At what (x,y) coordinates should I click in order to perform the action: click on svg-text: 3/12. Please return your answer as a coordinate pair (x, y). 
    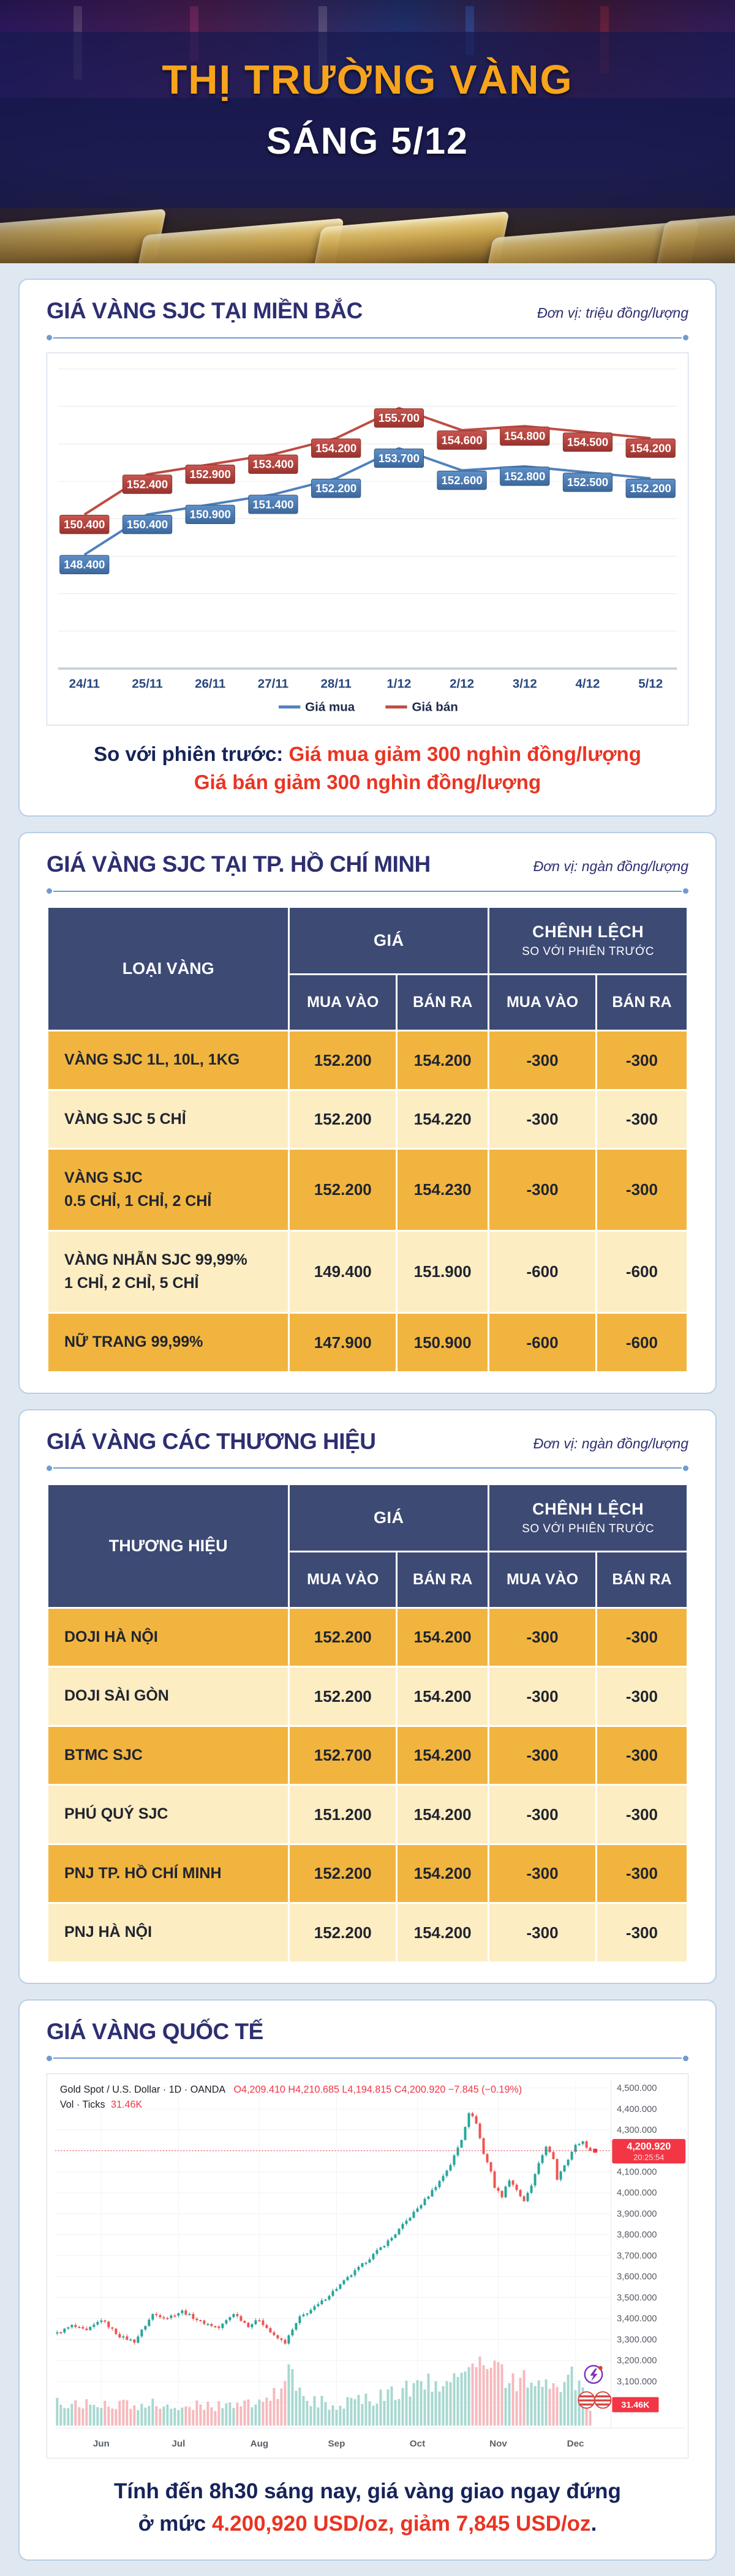
    Looking at the image, I should click on (525, 684).